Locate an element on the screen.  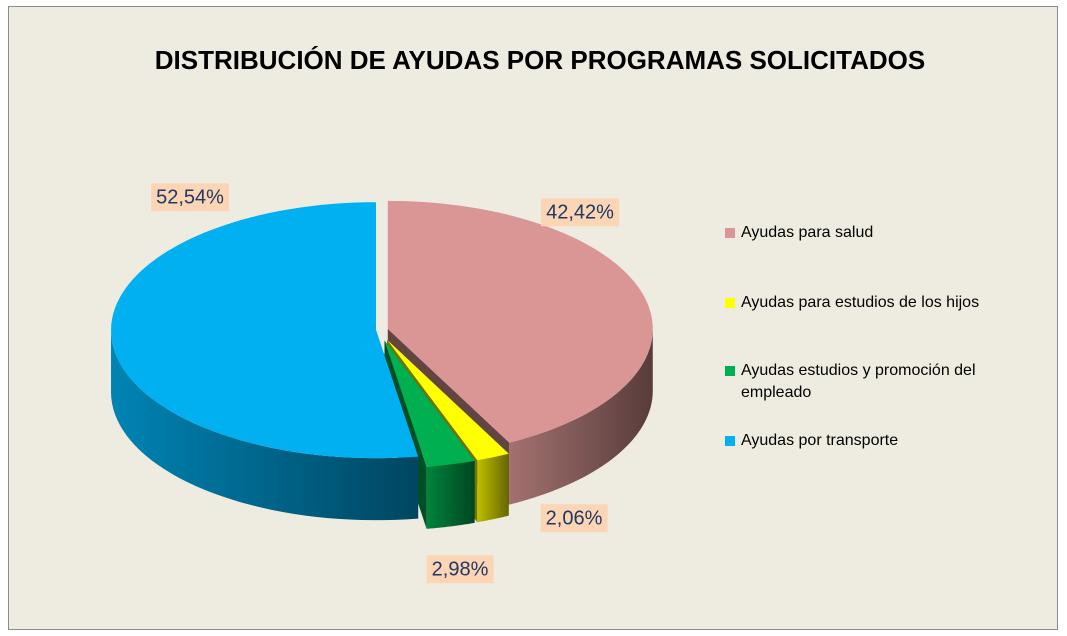
legend-label: Ayudas para salud is located at coordinates (807, 232).